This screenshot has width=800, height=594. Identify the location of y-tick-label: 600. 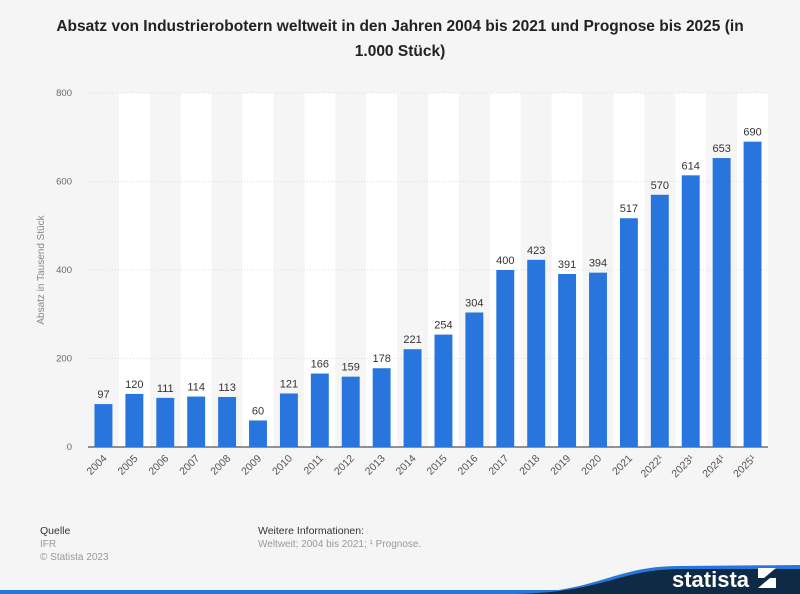
(64, 182).